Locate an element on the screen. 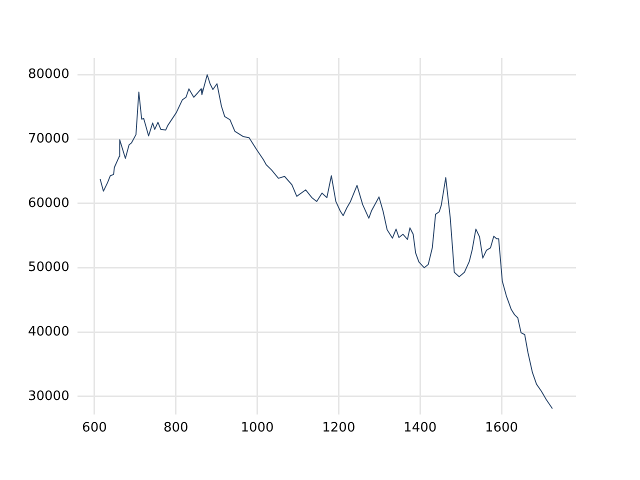 This screenshot has height=480, width=640. x-tick-label: 1400 is located at coordinates (420, 428).